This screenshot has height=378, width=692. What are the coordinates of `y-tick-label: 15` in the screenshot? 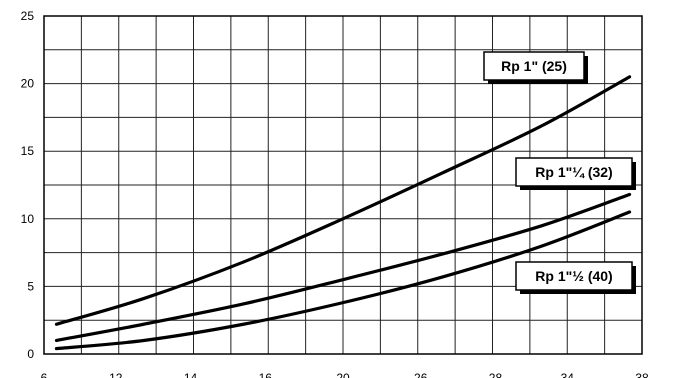 It's located at (28, 151).